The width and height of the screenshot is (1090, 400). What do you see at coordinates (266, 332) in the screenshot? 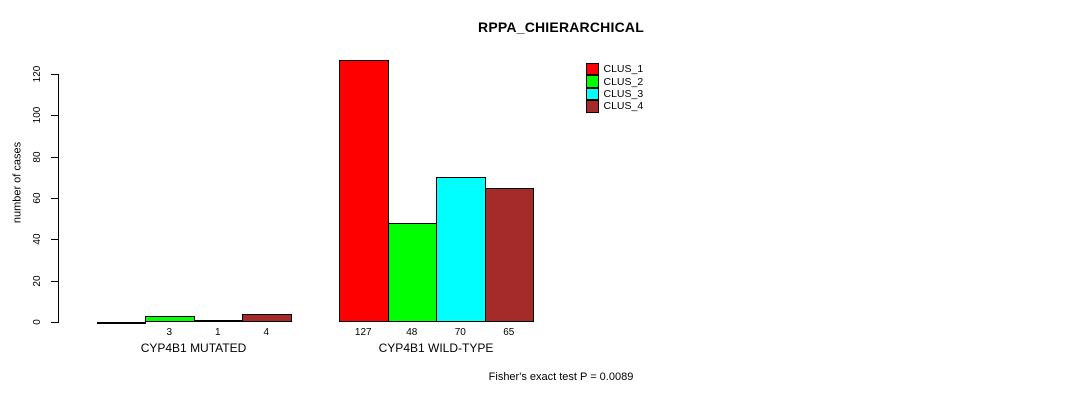
I see `bar-value-label: 4` at bounding box center [266, 332].